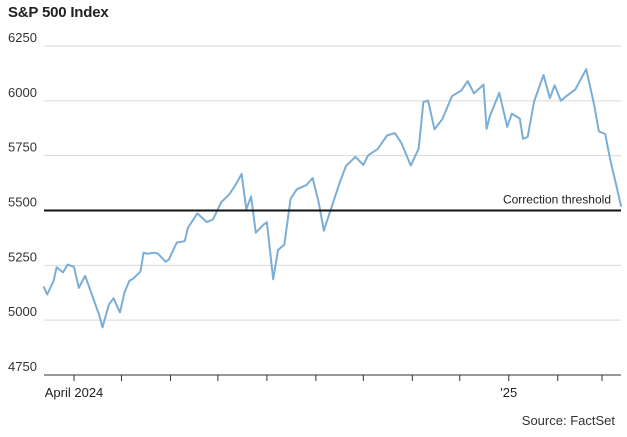  I want to click on y-tick-label: 6250, so click(22, 37).